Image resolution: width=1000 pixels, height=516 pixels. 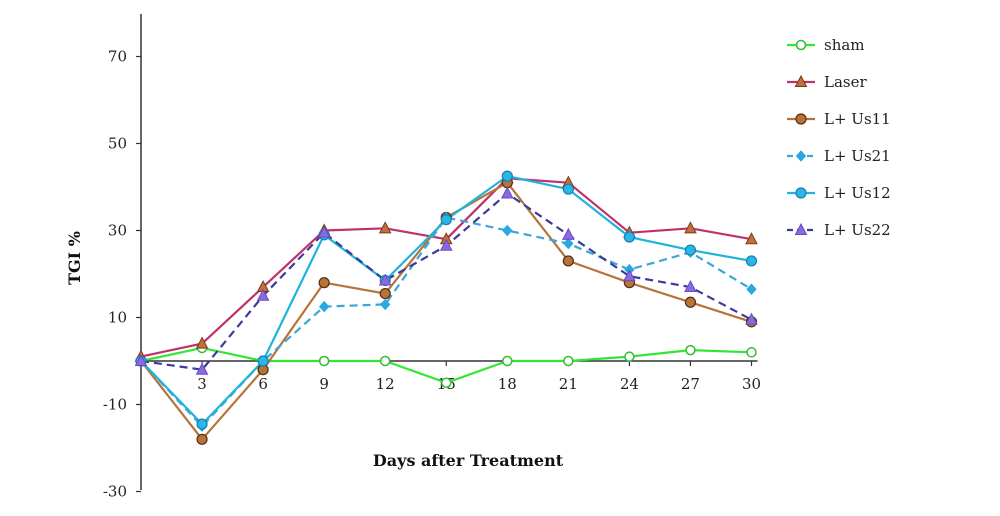 I want to click on x-axis-ticks: 36912151821242730, so click(x=479, y=377).